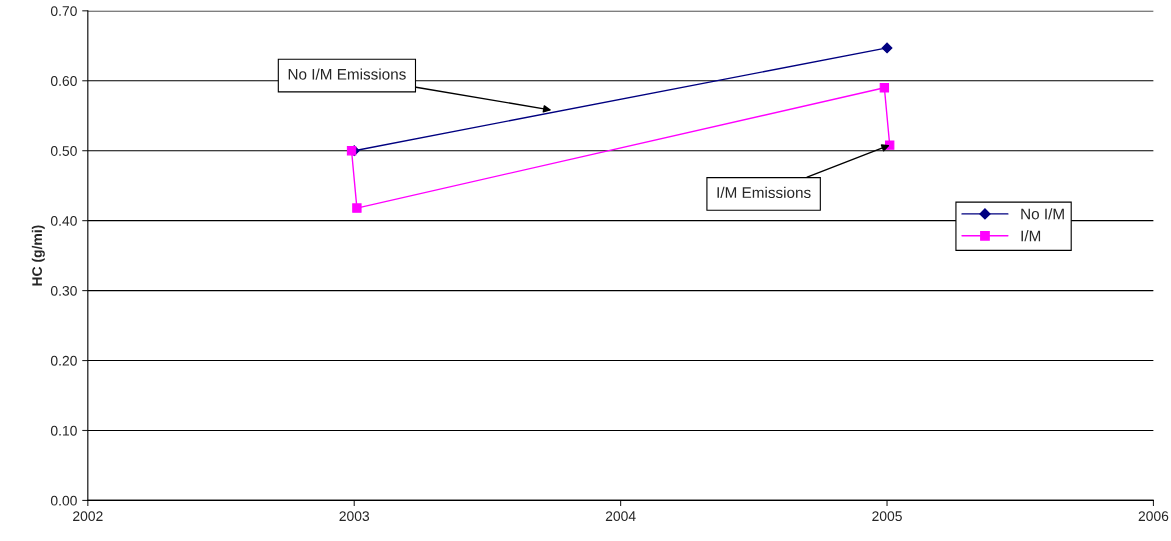  I want to click on y-tick-label: 0.40, so click(63, 220).